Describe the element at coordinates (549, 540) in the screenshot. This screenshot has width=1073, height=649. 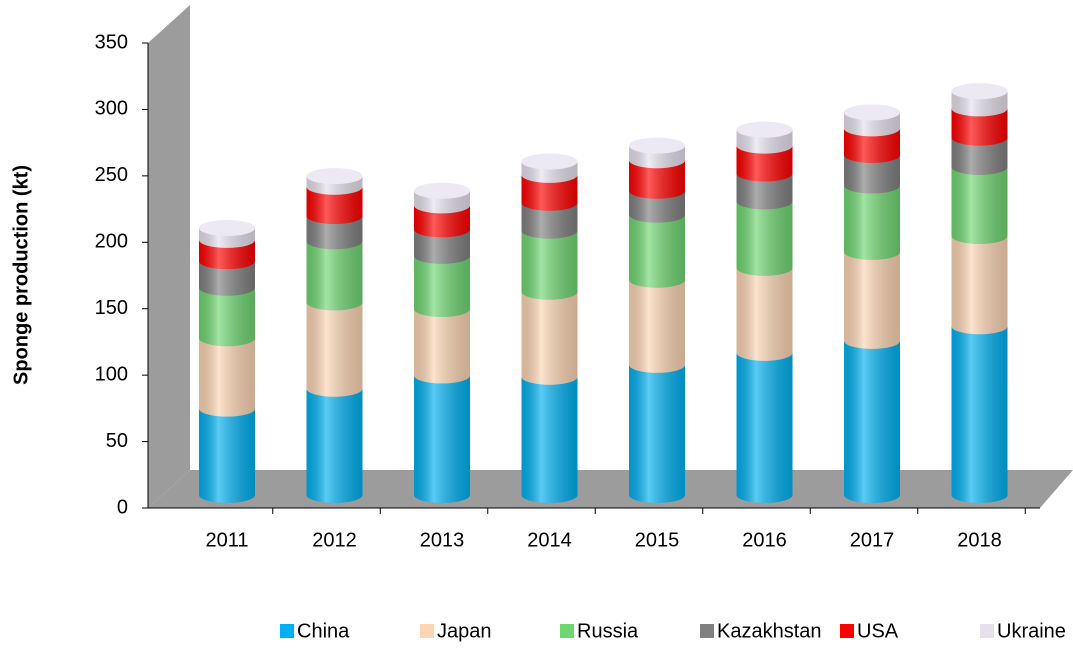
I see `x-tick-label: 2014` at that location.